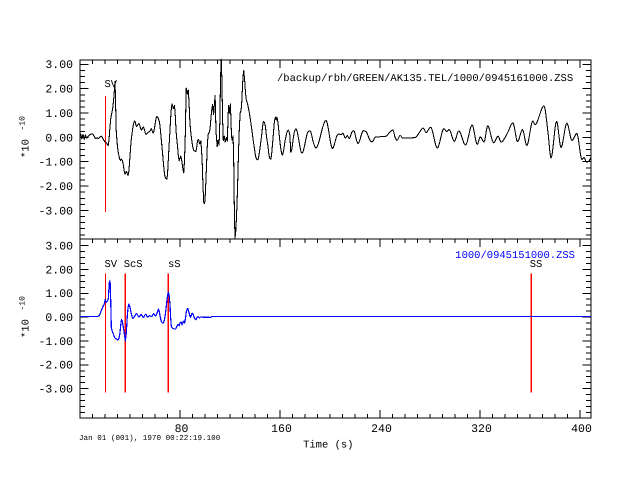 This screenshot has width=640, height=480. Describe the element at coordinates (515, 256) in the screenshot. I see `svg-text: 1000/0945151000.ZSS` at that location.